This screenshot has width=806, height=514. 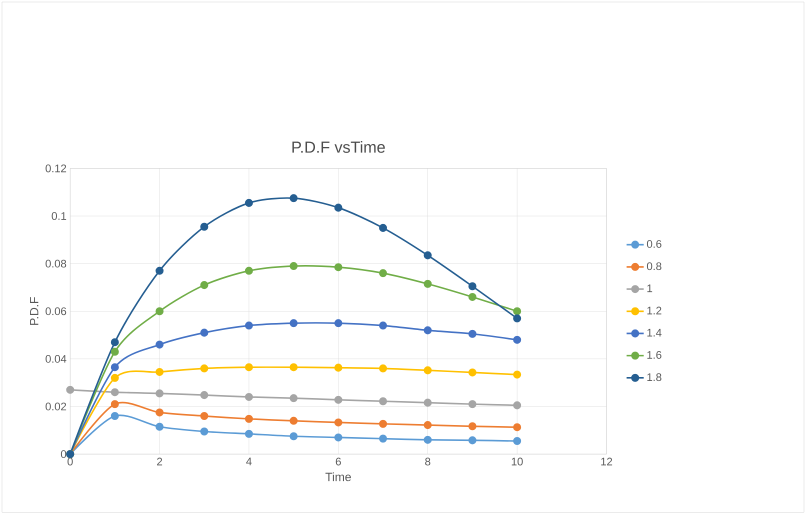 I want to click on legend-label: 0.6, so click(x=654, y=244).